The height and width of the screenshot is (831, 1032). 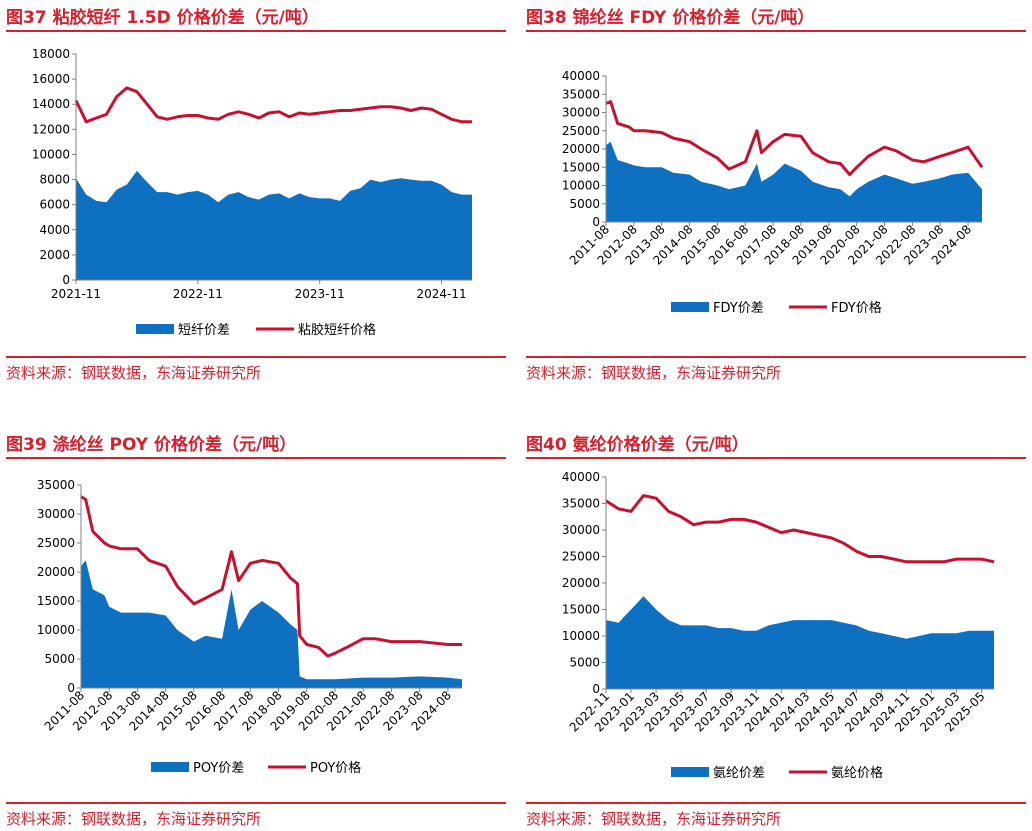 I want to click on y-tick-label: 6000, so click(x=54, y=205).